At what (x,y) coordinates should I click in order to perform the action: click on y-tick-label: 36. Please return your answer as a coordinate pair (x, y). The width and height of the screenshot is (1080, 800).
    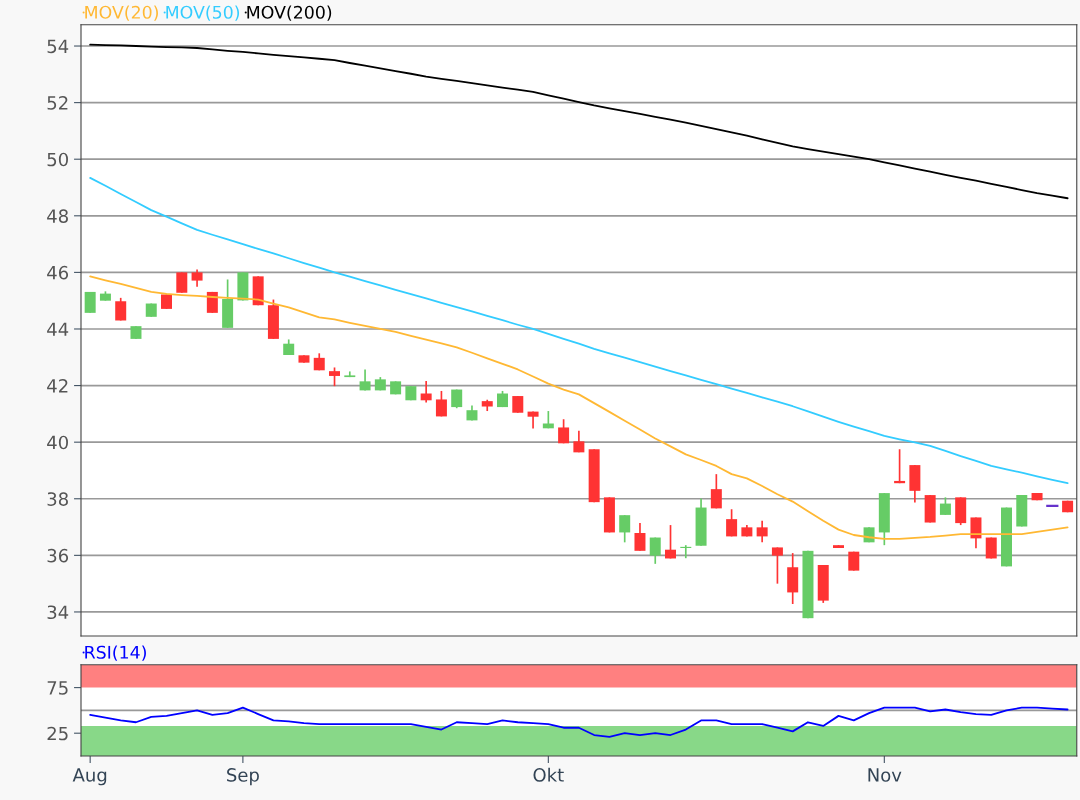
    Looking at the image, I should click on (58, 555).